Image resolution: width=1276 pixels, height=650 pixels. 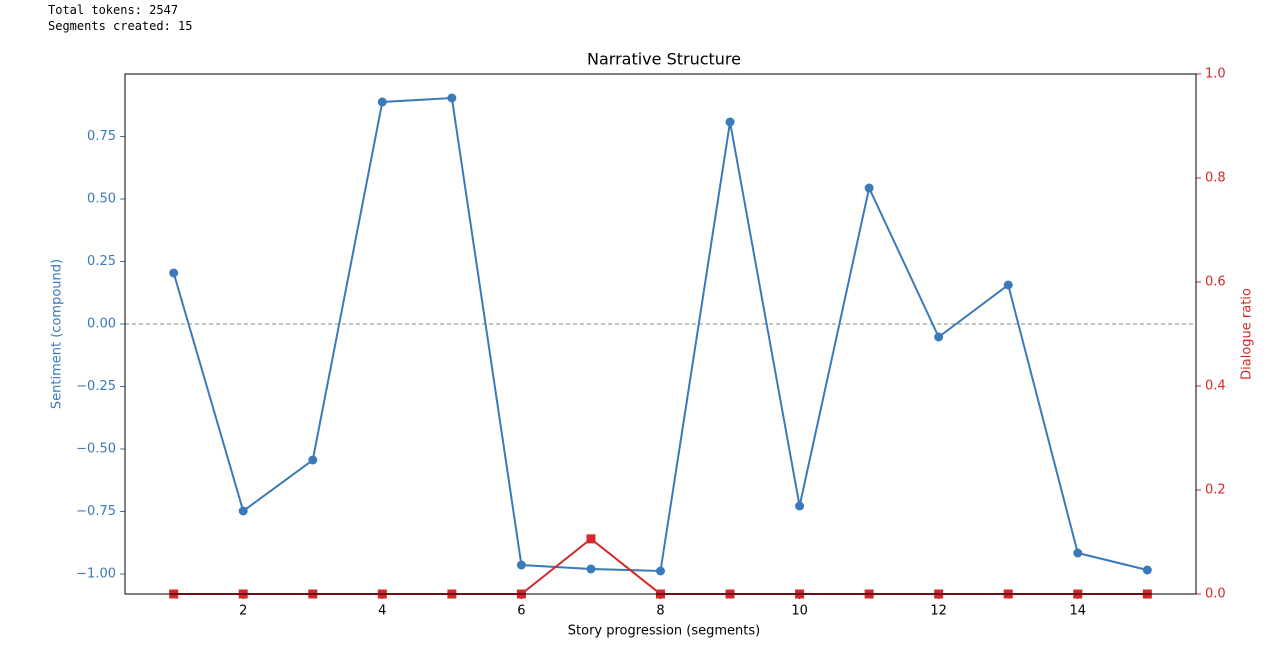 I want to click on x-axis-label: Story progression (segments), so click(x=664, y=631).